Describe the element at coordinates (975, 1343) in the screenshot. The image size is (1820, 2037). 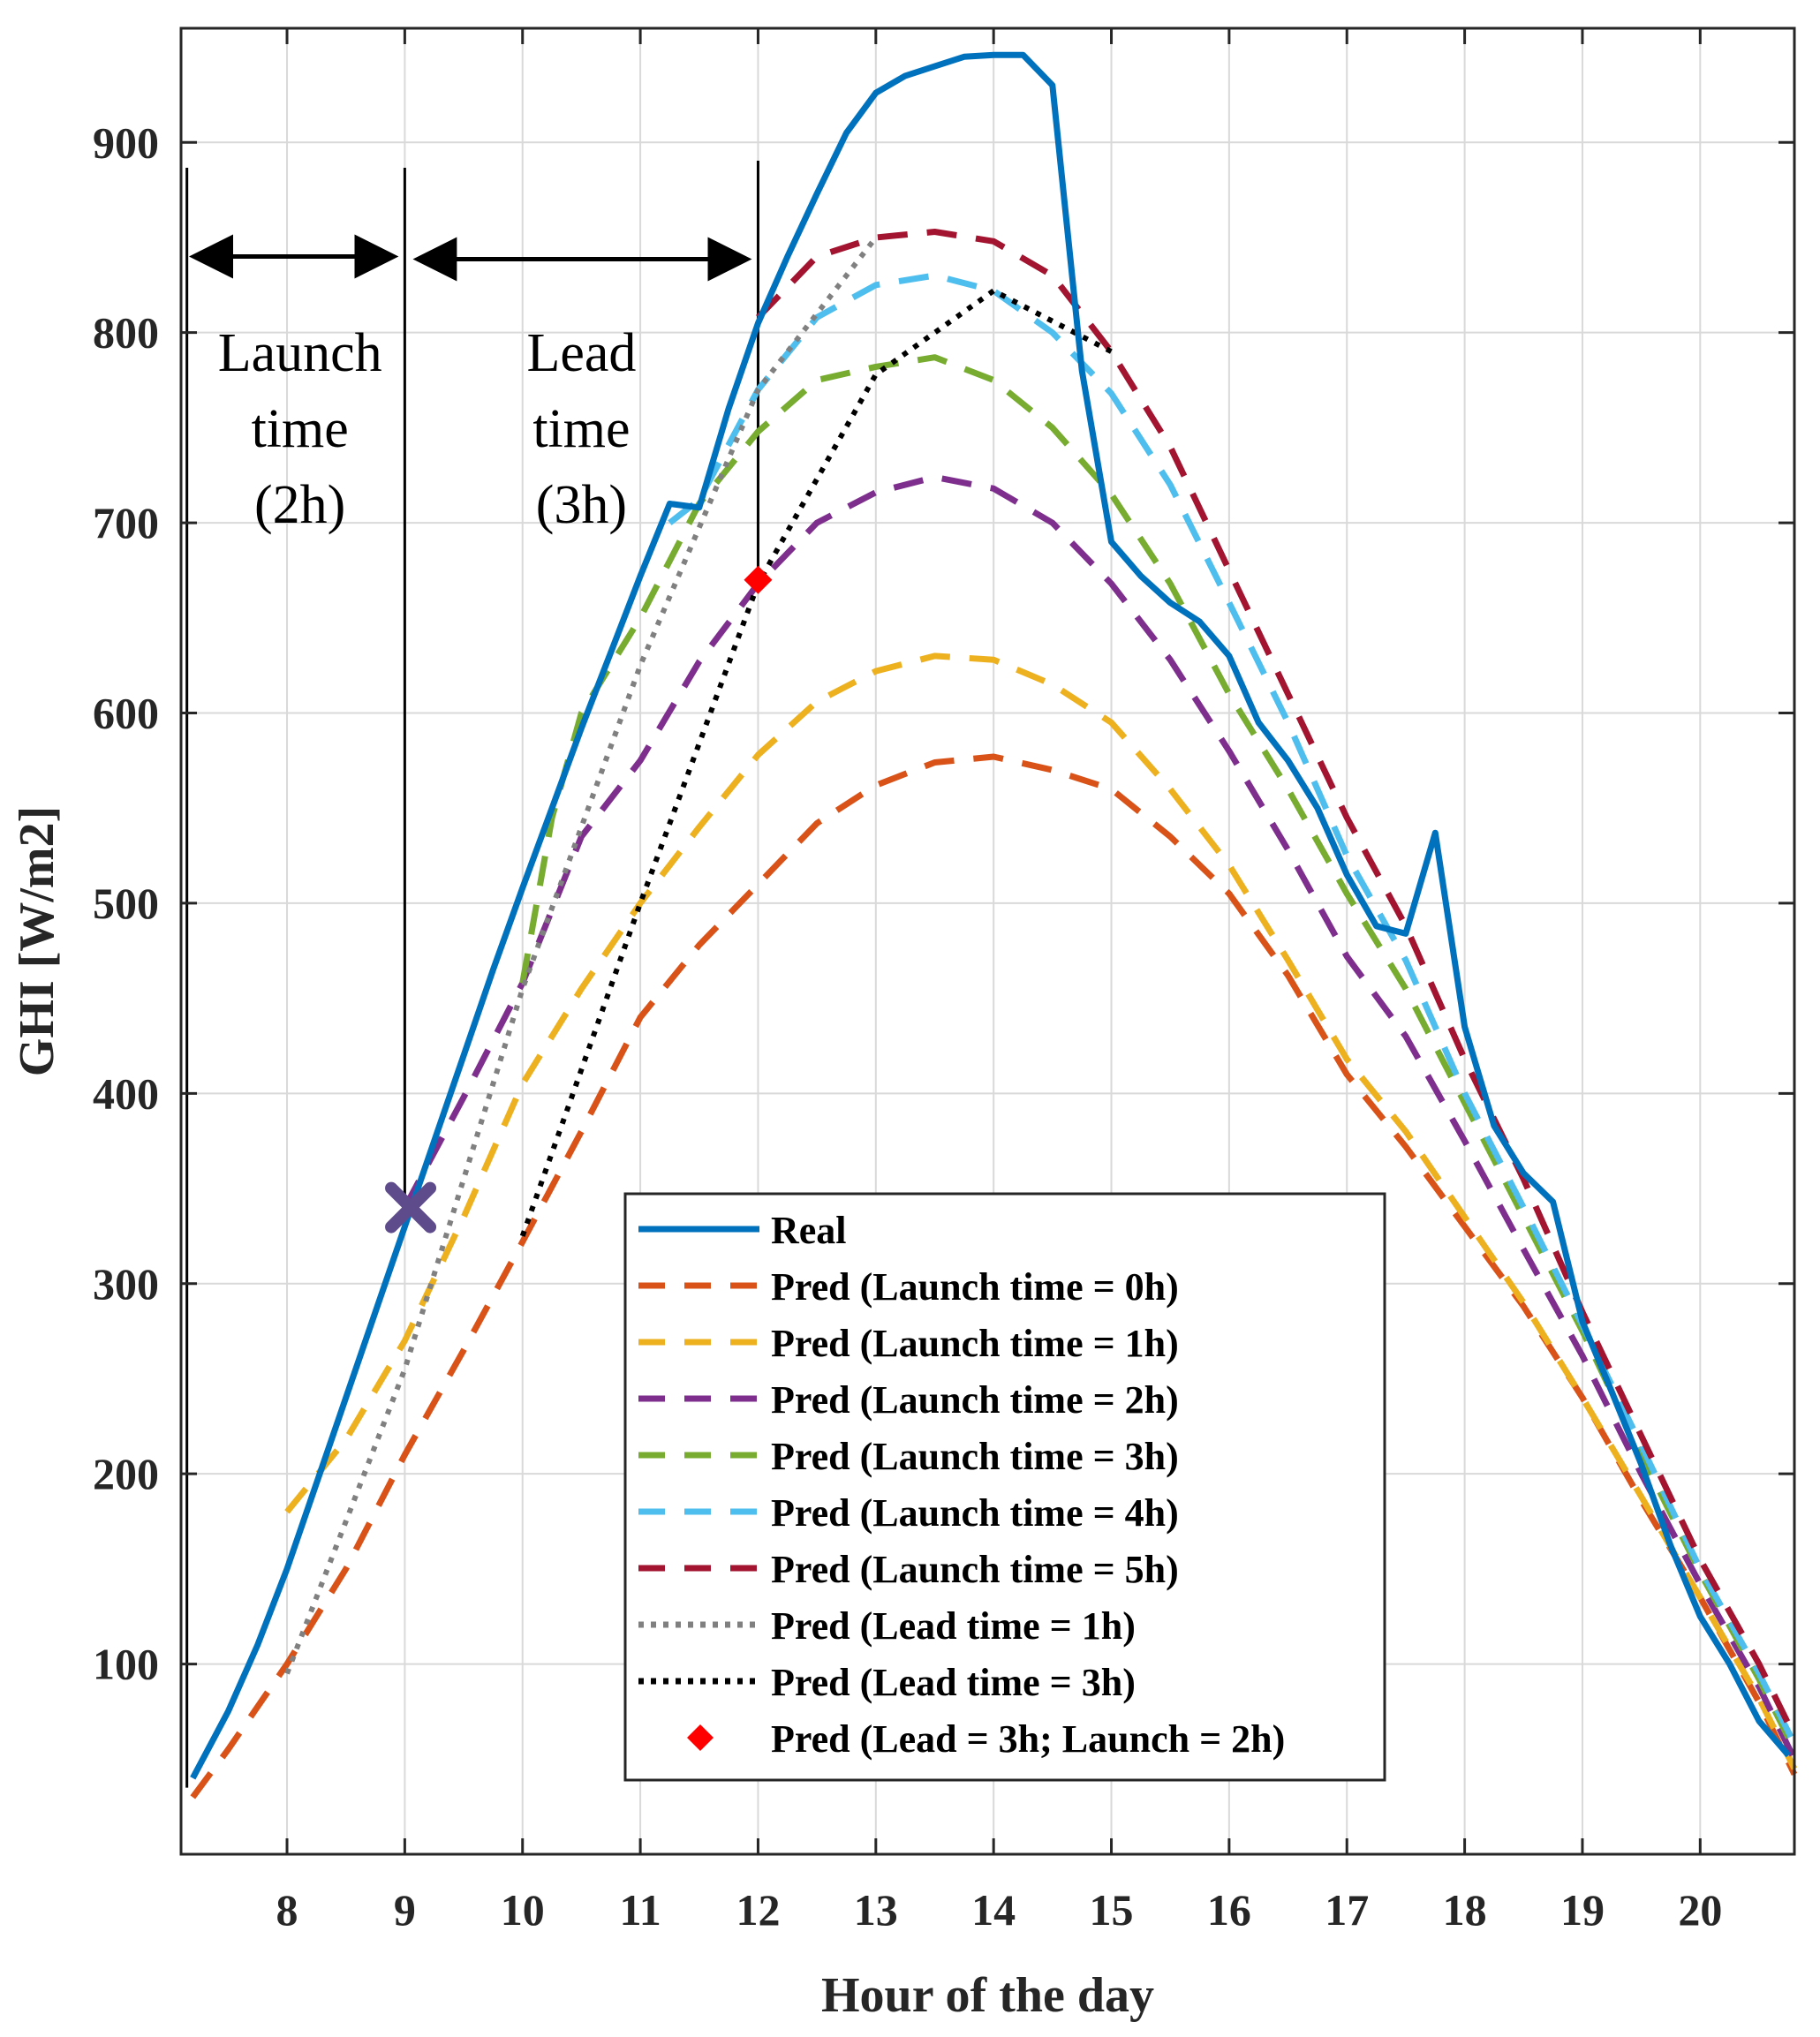
I see `legend-label: Pred (Launch time = 1h)` at that location.